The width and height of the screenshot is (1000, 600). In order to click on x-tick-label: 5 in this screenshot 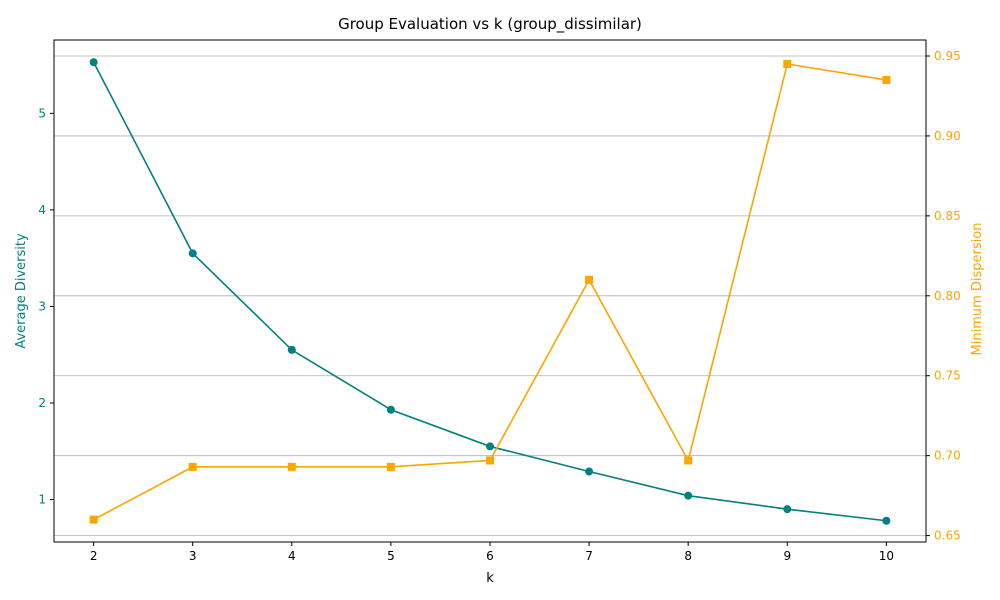, I will do `click(391, 556)`.